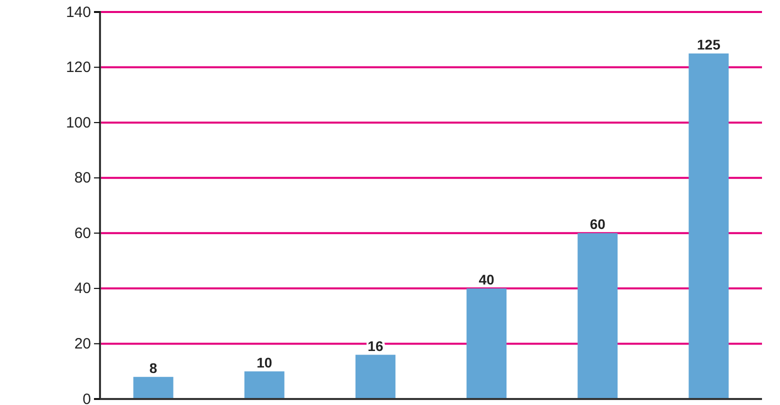 The image size is (780, 405). I want to click on y-tick-label: 0, so click(86, 397).